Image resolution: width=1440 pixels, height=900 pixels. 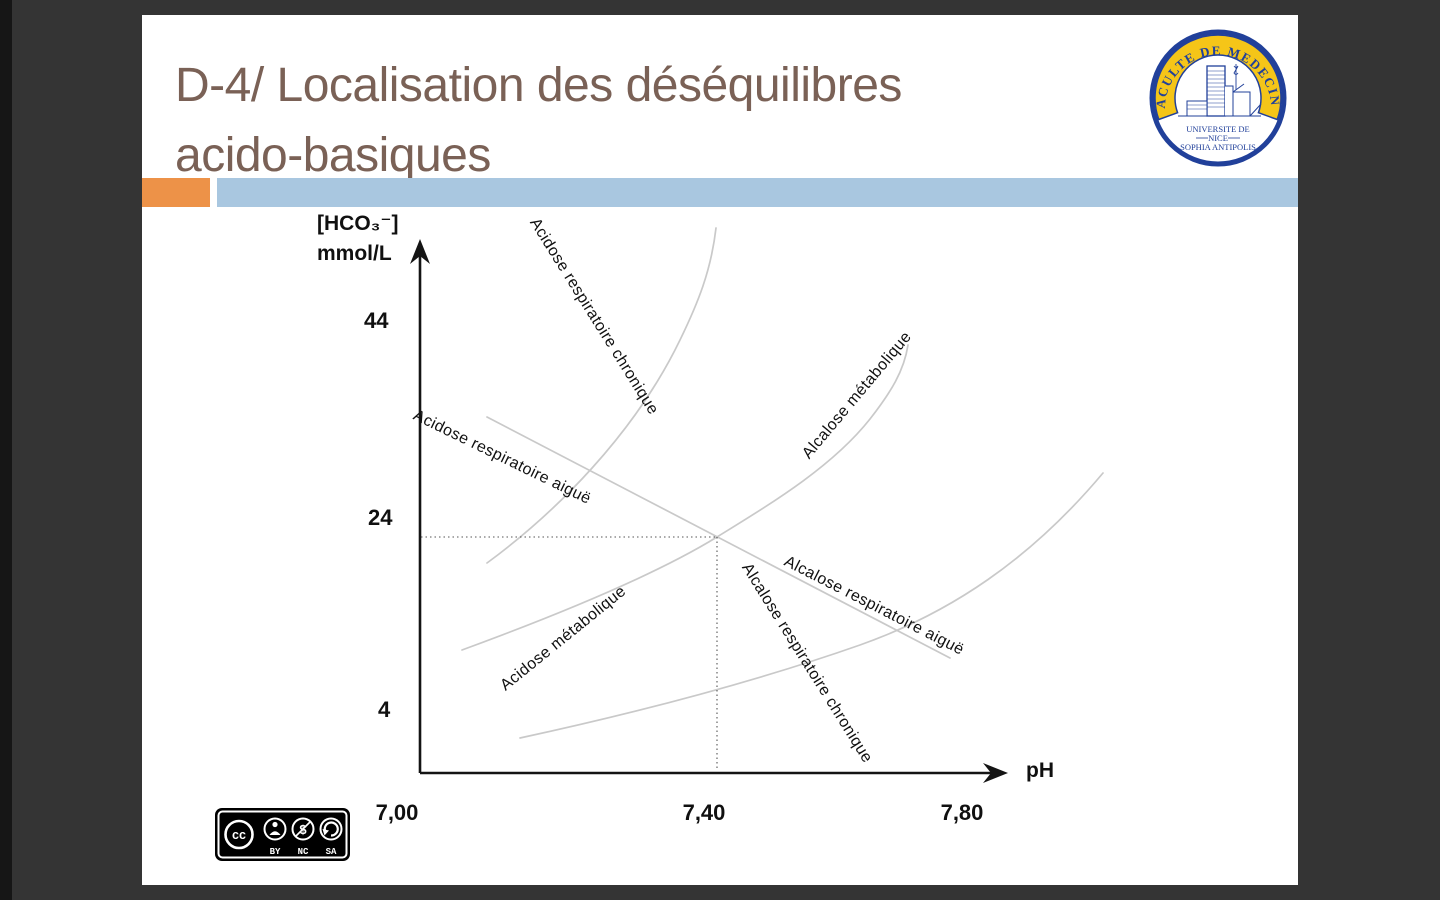 What do you see at coordinates (331, 829) in the screenshot?
I see `cc-sa-icon` at bounding box center [331, 829].